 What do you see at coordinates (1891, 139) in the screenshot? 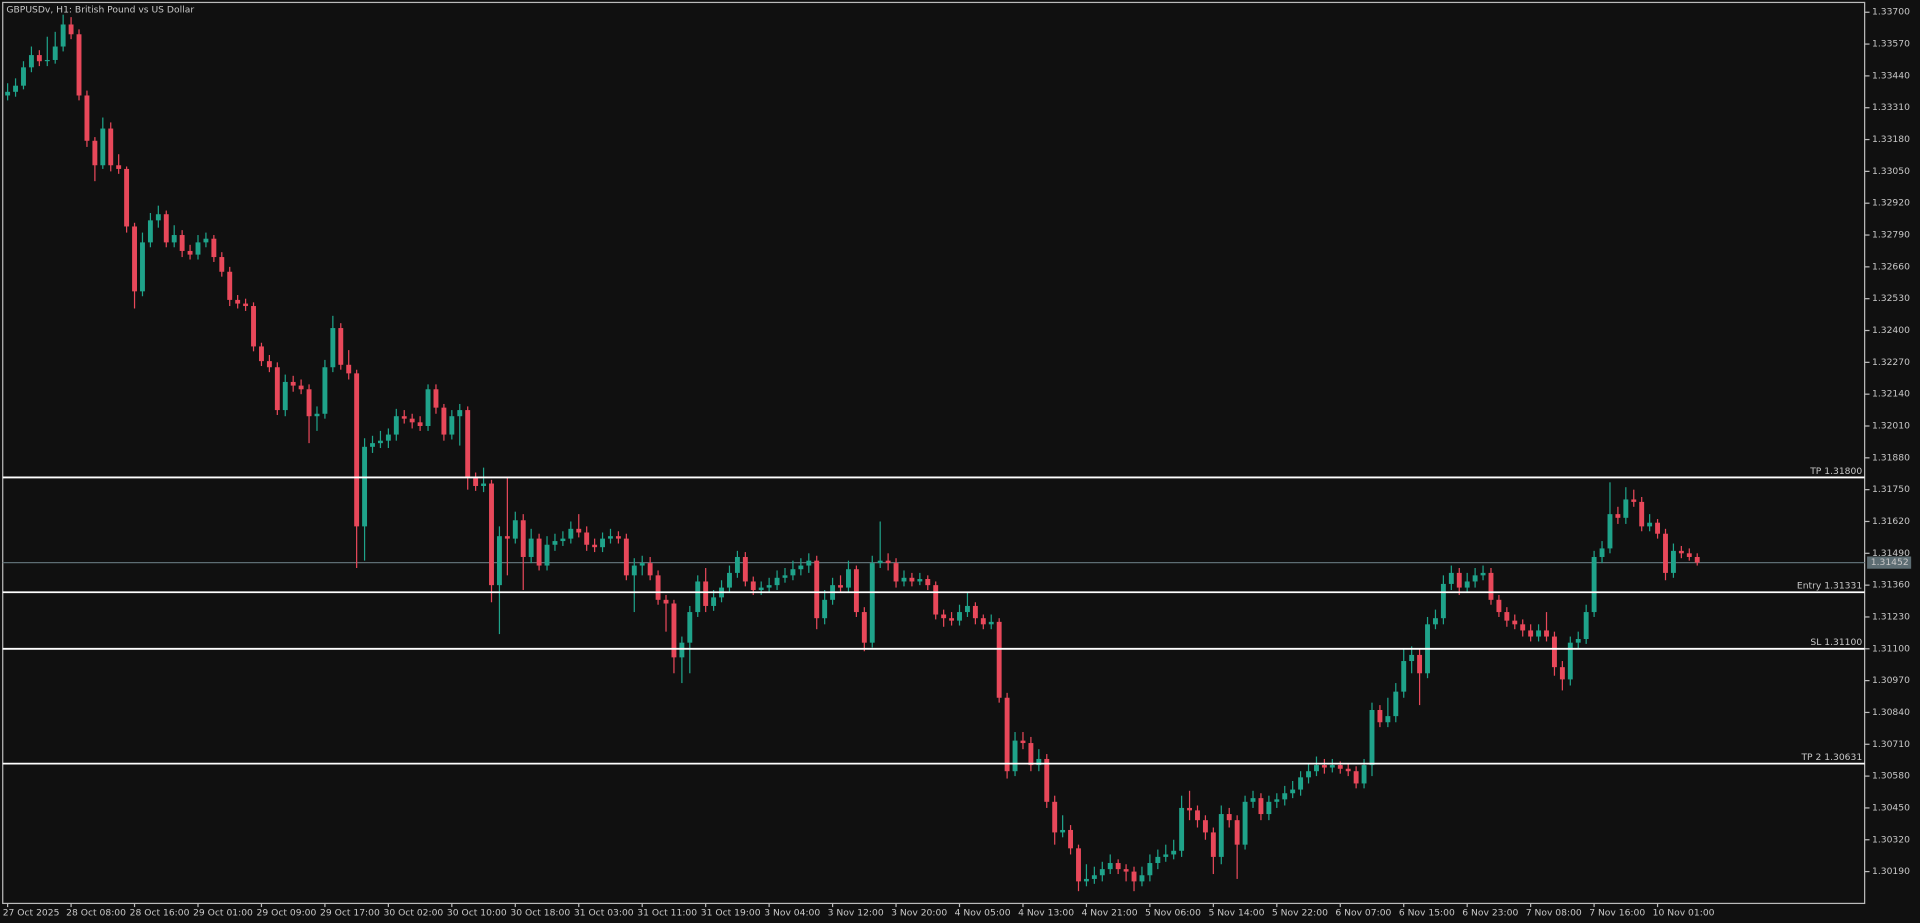
I see `y-tick-label: 1.33180` at bounding box center [1891, 139].